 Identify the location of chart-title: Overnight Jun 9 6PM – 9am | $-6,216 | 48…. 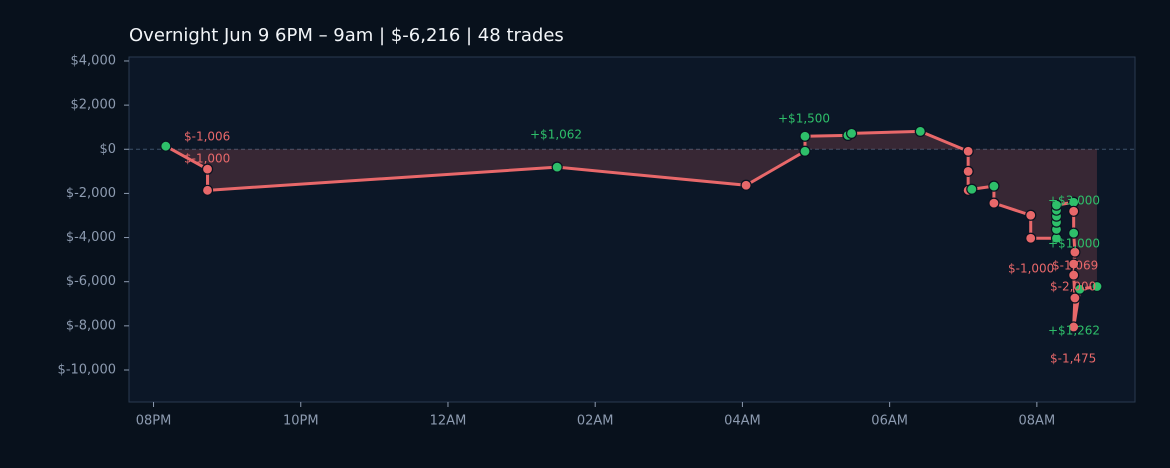
(346, 35).